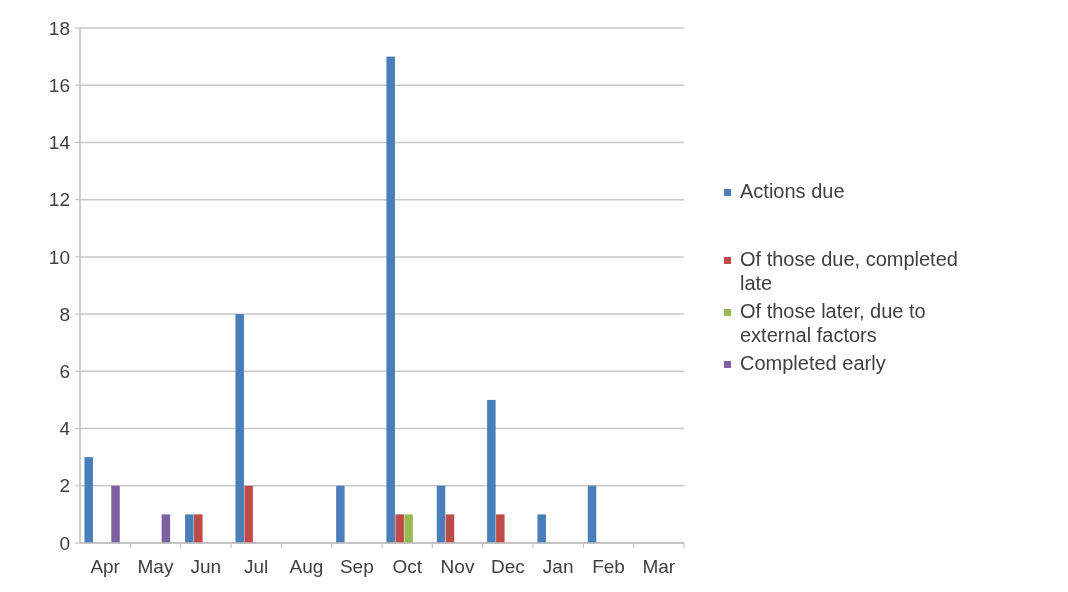  What do you see at coordinates (256, 566) in the screenshot?
I see `x-tick-label: Jul` at bounding box center [256, 566].